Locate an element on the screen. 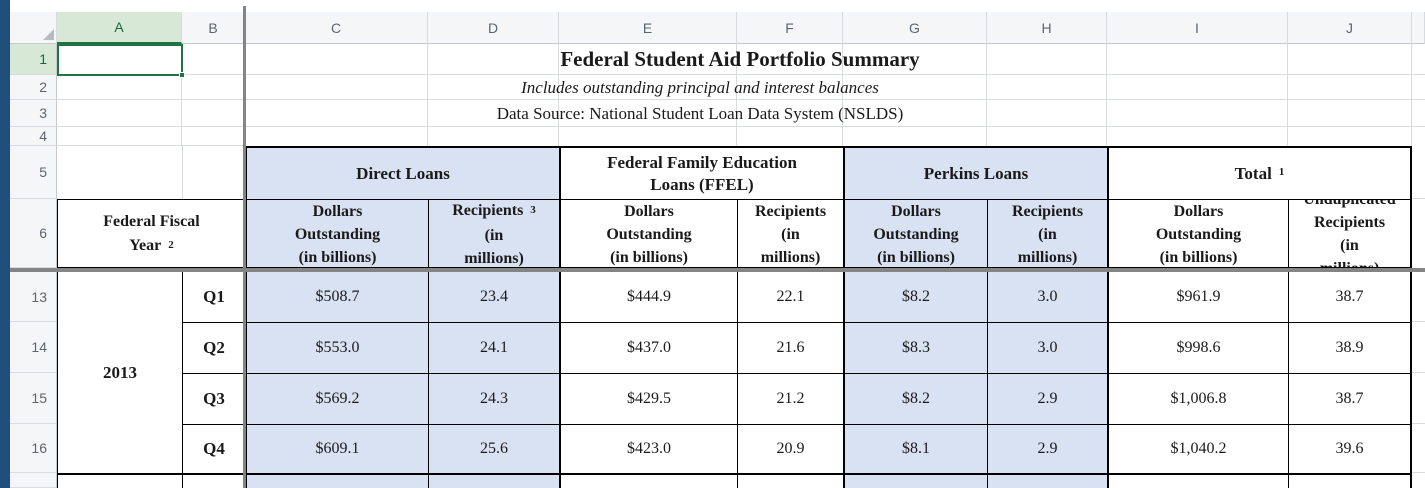 The height and width of the screenshot is (488, 1425). cell-direct-dollars-q4: $609.1 is located at coordinates (336, 448).